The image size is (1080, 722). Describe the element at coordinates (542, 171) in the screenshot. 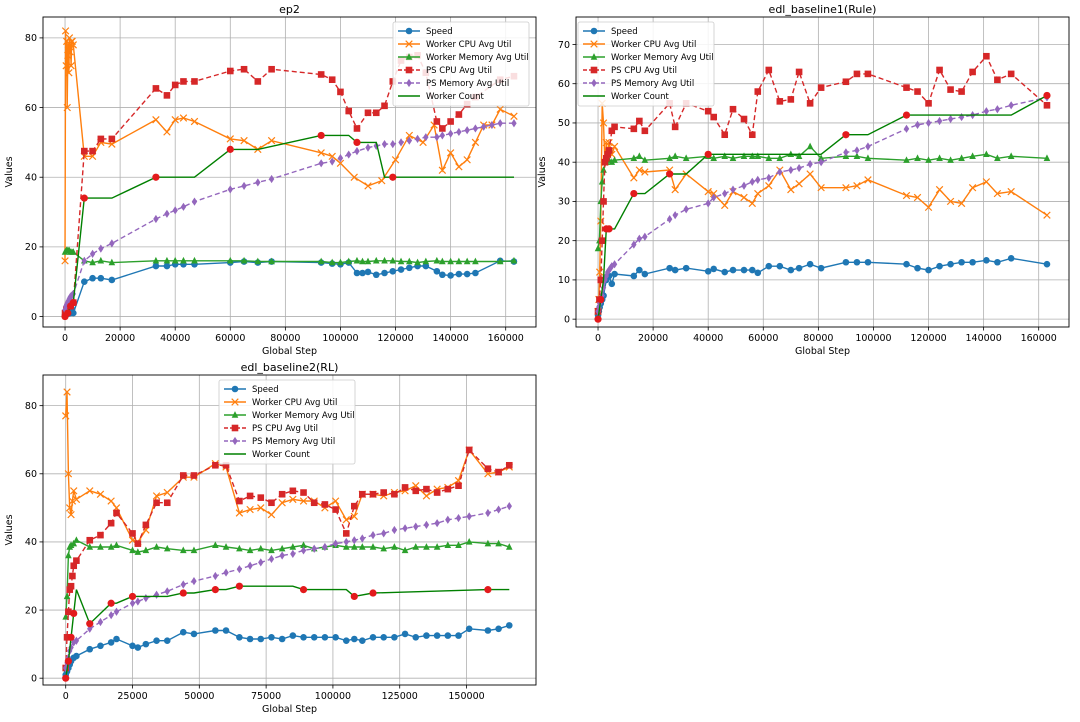

I see `y-axis-label: Values` at that location.